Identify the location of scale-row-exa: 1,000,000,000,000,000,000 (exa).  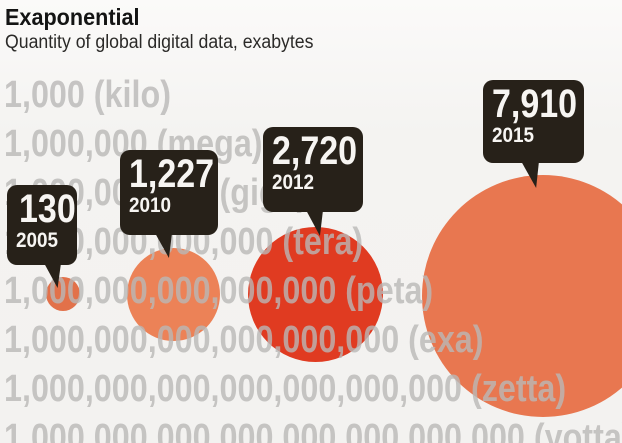
(244, 340).